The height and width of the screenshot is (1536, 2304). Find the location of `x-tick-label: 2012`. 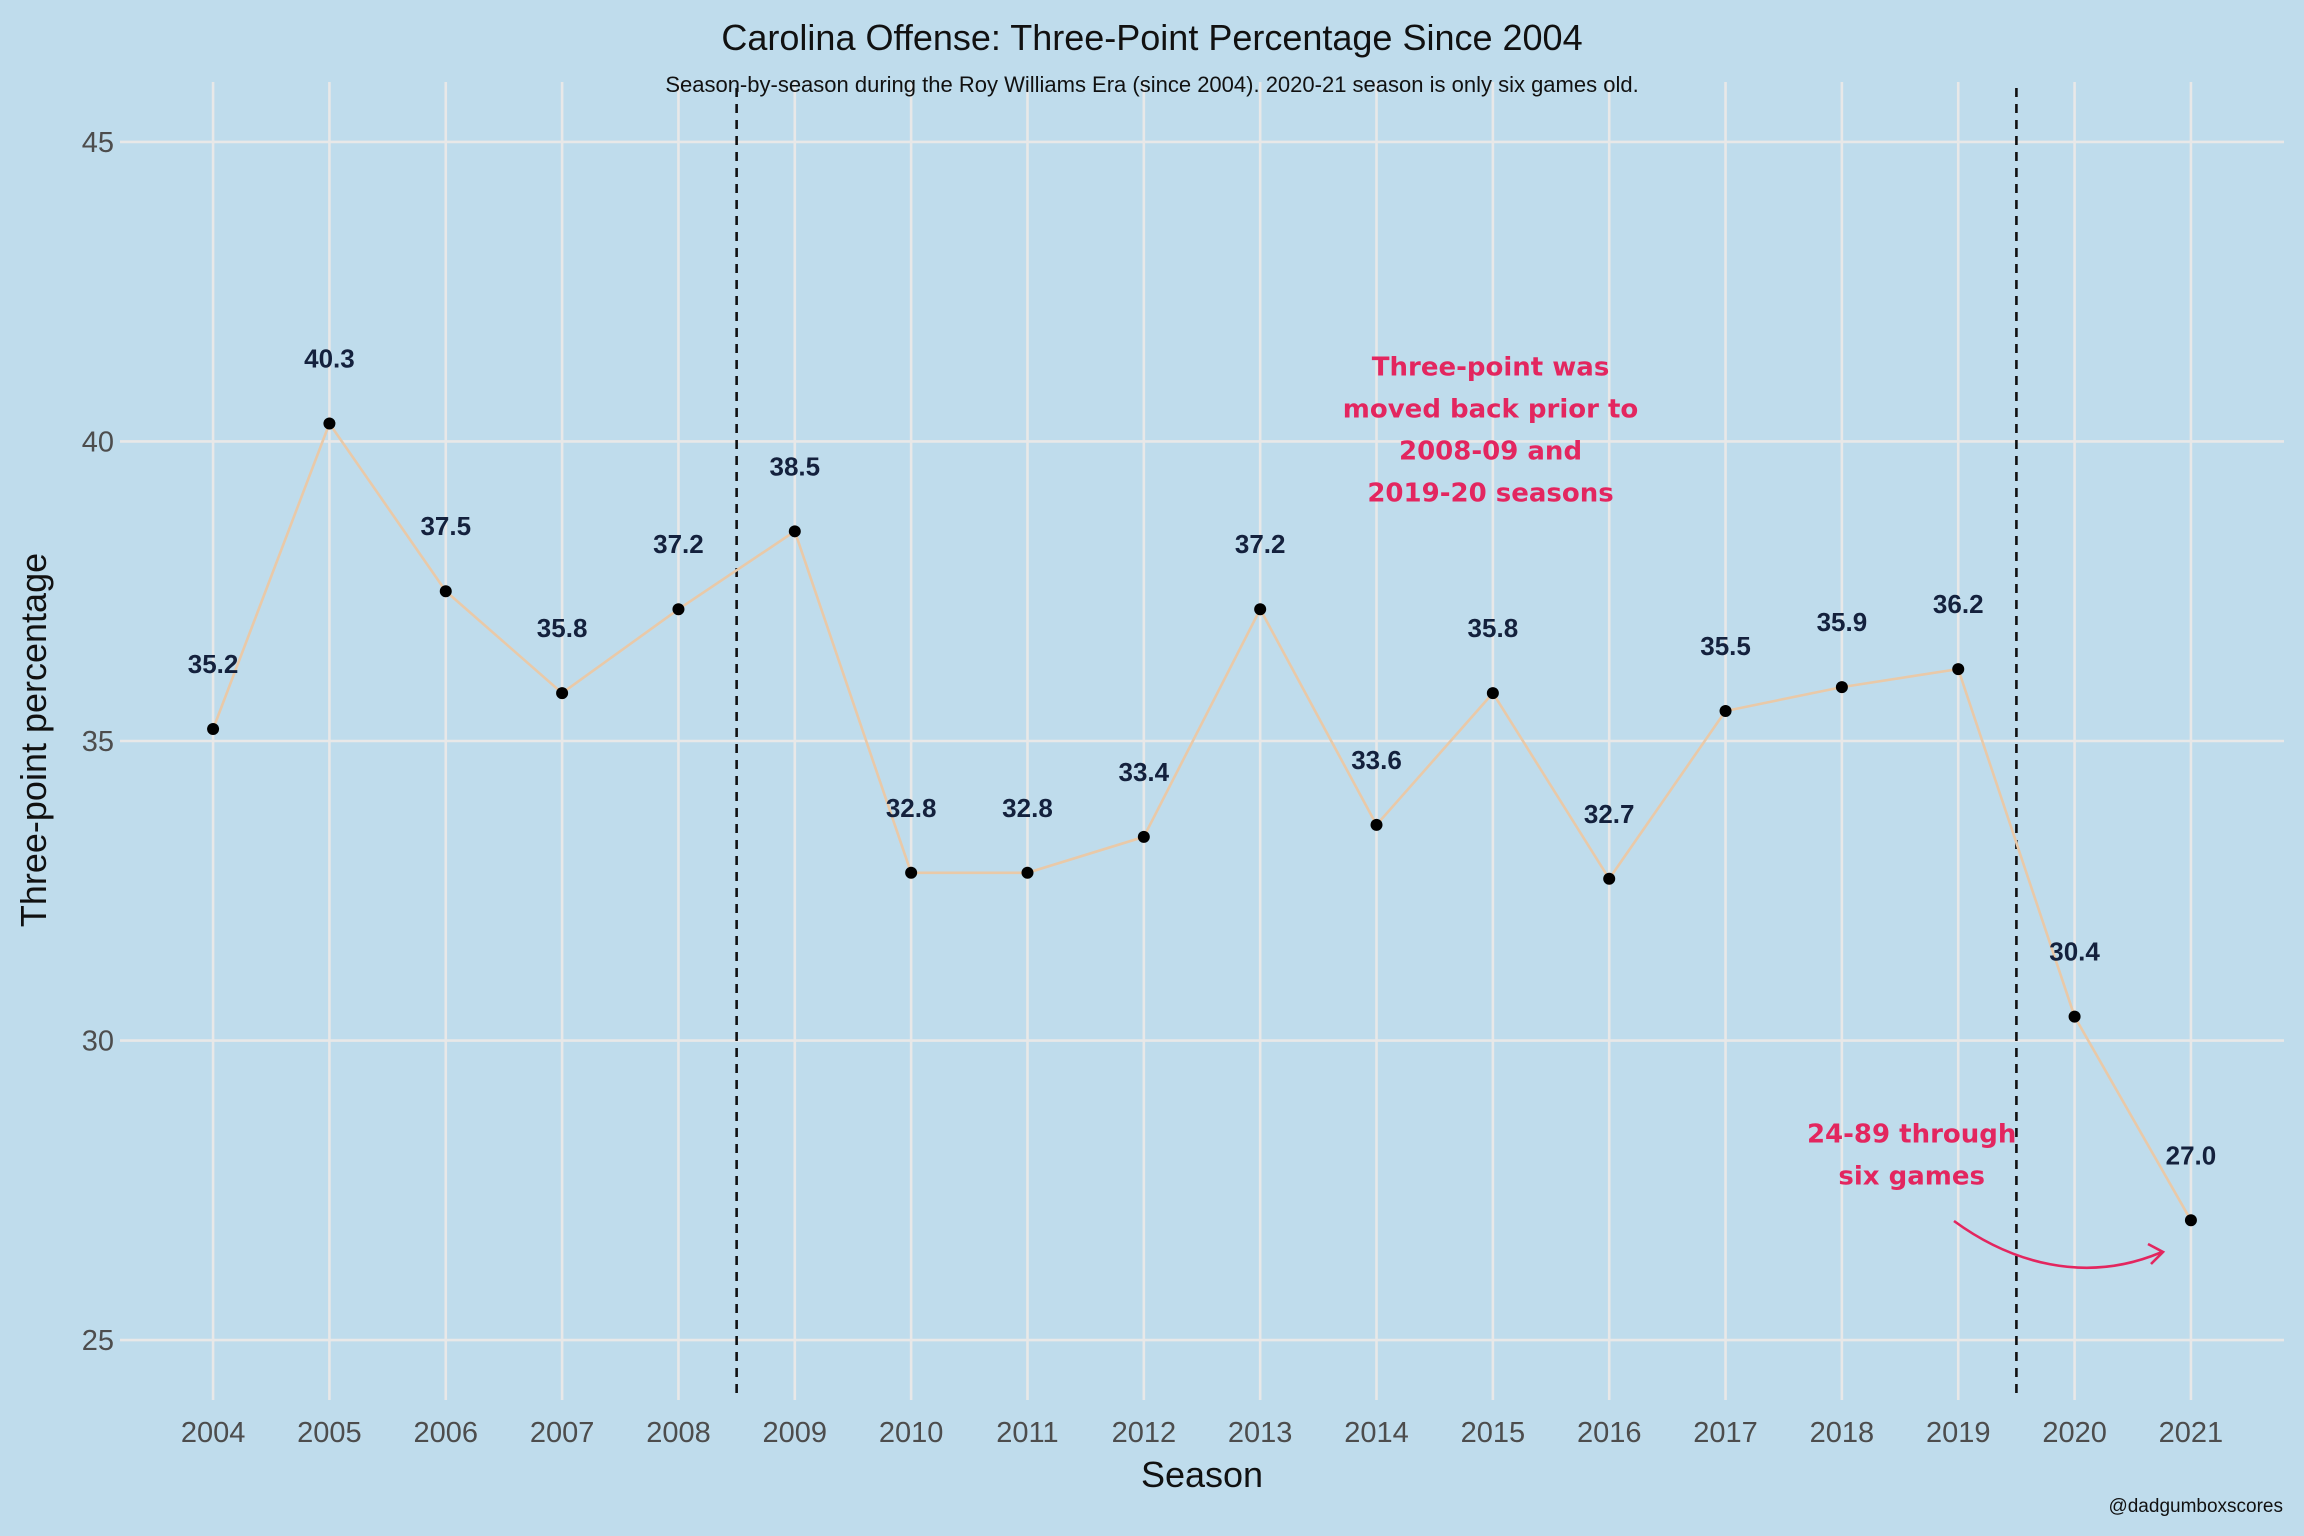

x-tick-label: 2012 is located at coordinates (1144, 1433).